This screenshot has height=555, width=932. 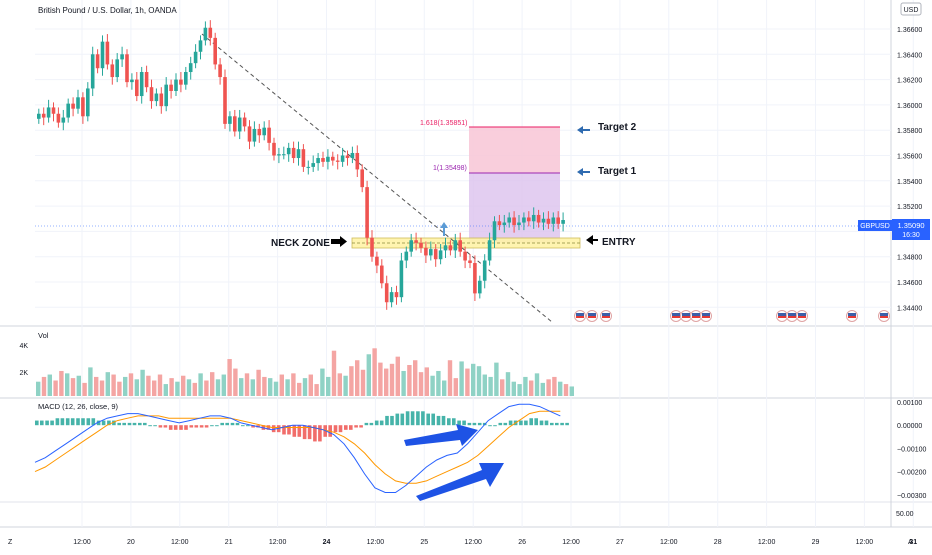 I want to click on auto-scale-button: A, so click(x=910, y=542).